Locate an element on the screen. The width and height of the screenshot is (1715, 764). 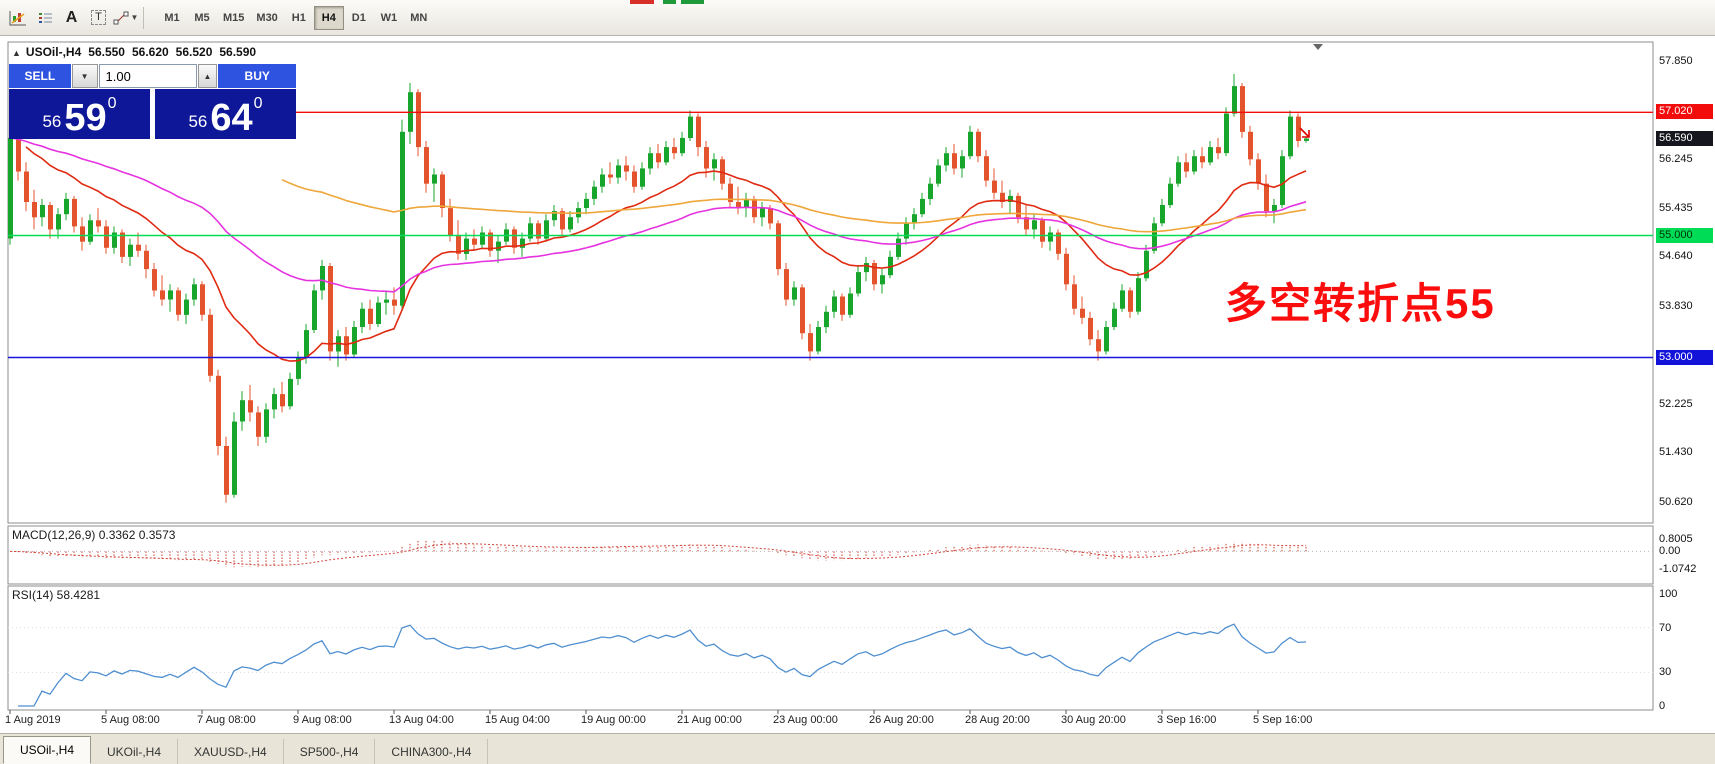
label-tool-icon: T is located at coordinates (98, 18).